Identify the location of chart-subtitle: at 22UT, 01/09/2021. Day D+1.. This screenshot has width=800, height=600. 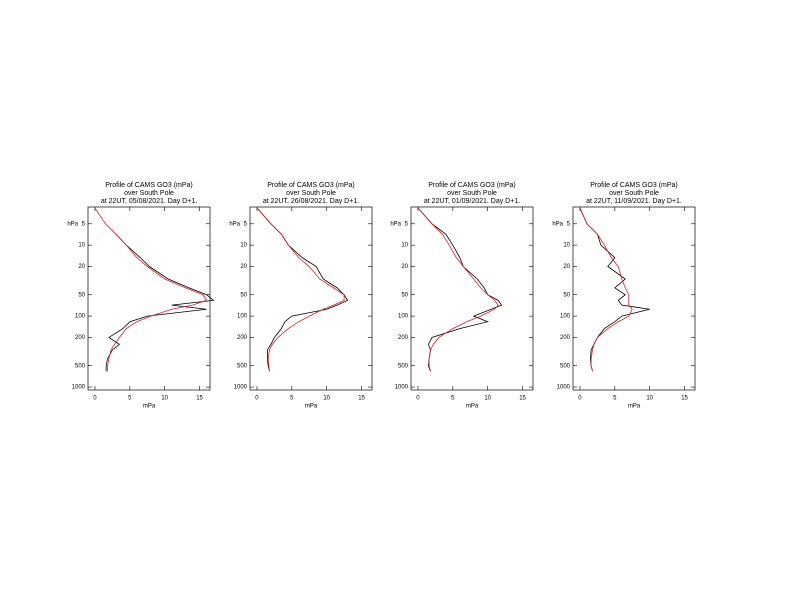
(472, 201).